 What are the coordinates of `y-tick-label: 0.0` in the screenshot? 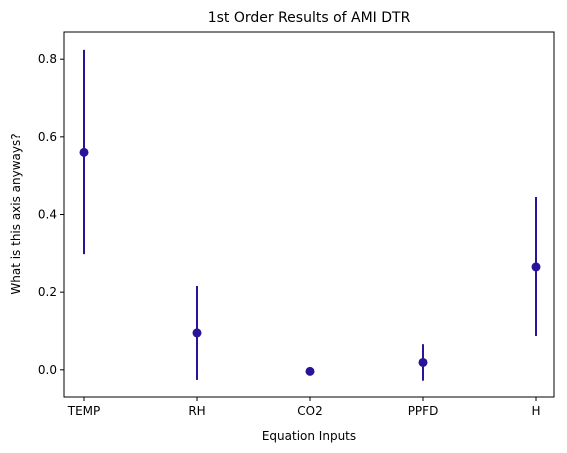 It's located at (47, 370).